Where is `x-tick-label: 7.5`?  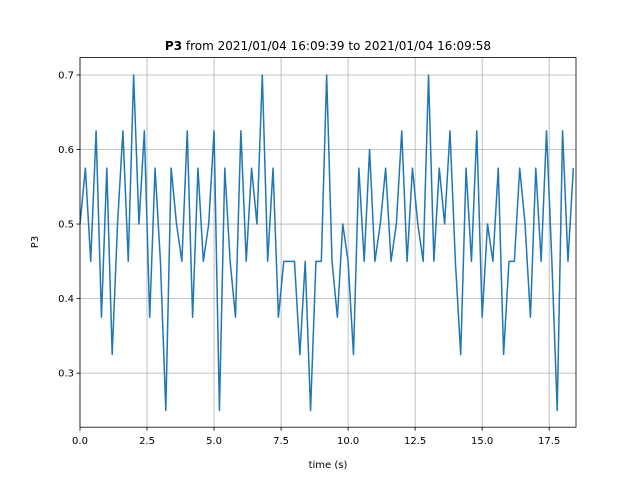 x-tick-label: 7.5 is located at coordinates (281, 441).